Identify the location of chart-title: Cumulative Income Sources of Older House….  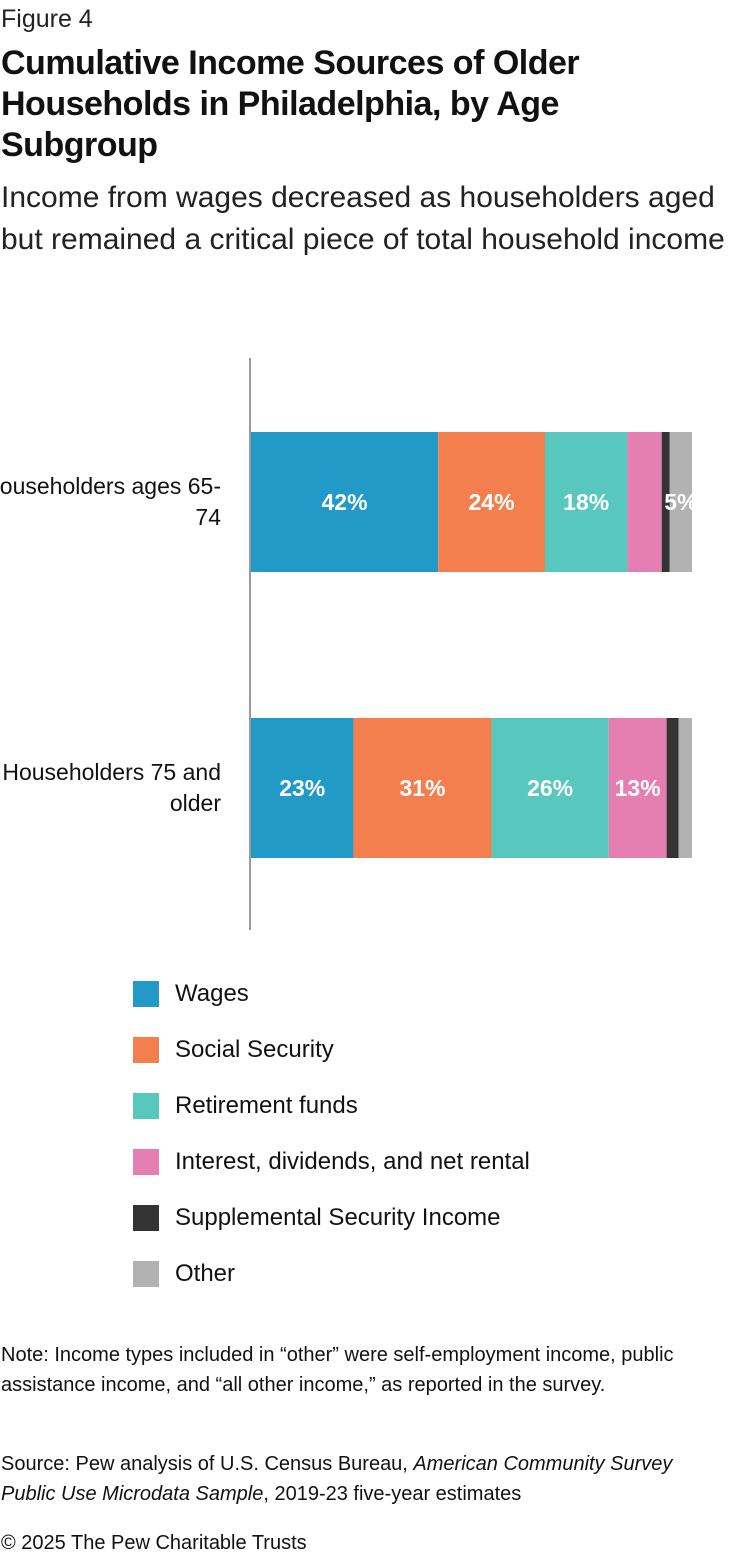
(290, 104).